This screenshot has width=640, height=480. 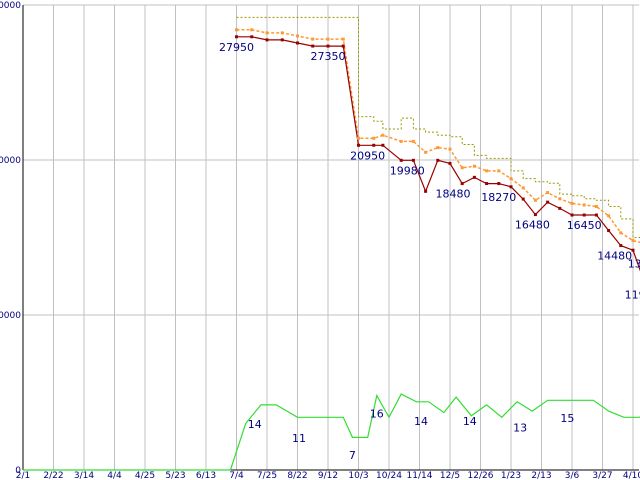 I want to click on data-label: 16480, so click(x=532, y=225).